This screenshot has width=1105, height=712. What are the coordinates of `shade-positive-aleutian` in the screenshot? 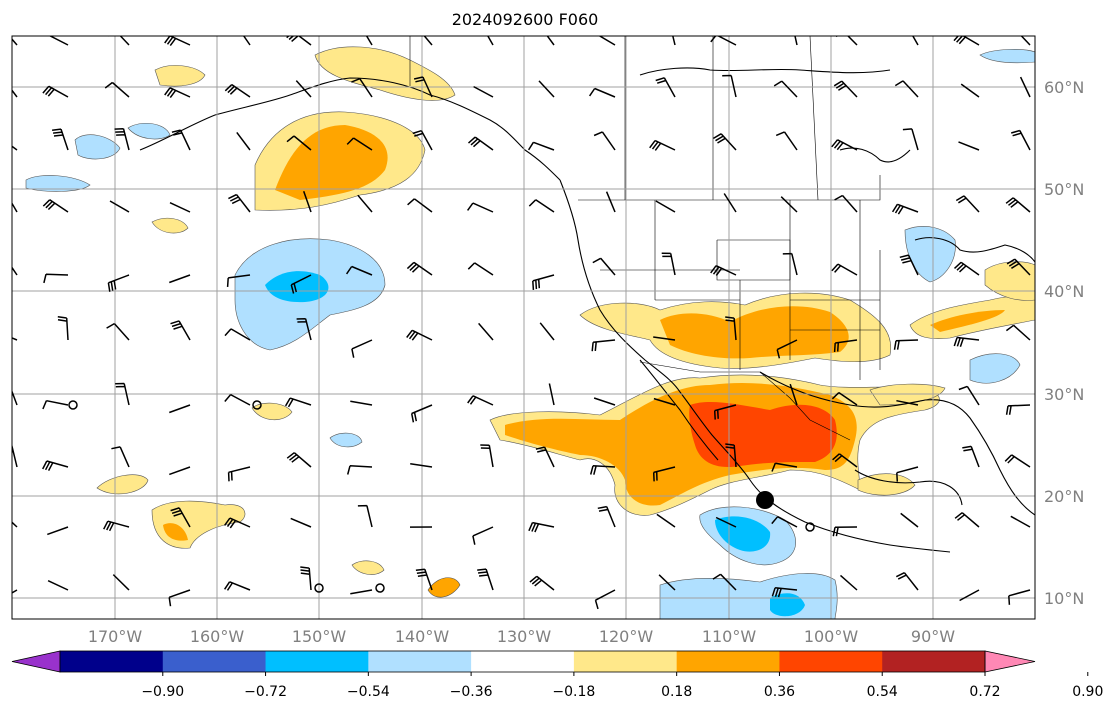 It's located at (180, 76).